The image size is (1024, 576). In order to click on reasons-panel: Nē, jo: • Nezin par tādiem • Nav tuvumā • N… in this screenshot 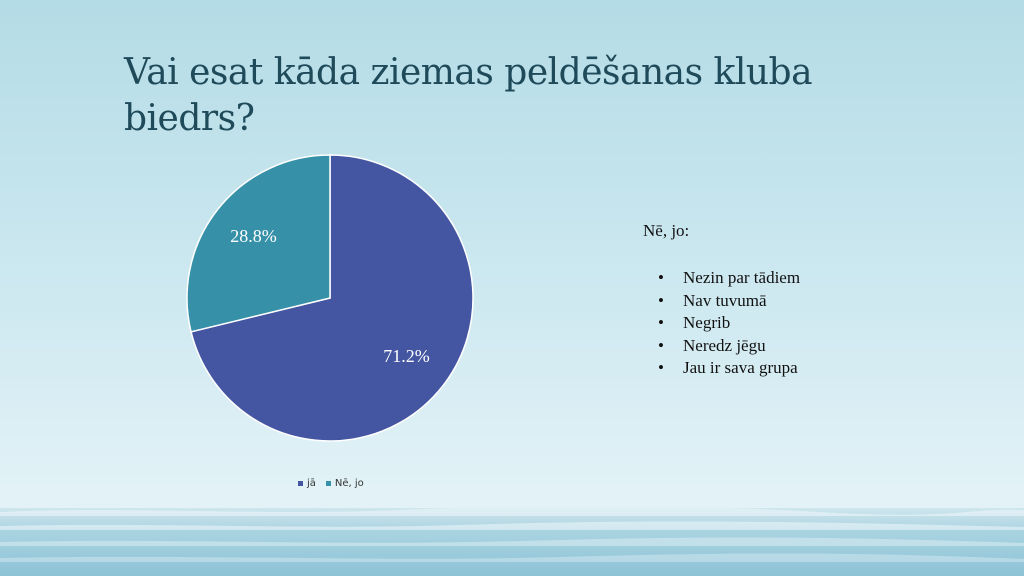, I will do `click(803, 300)`.